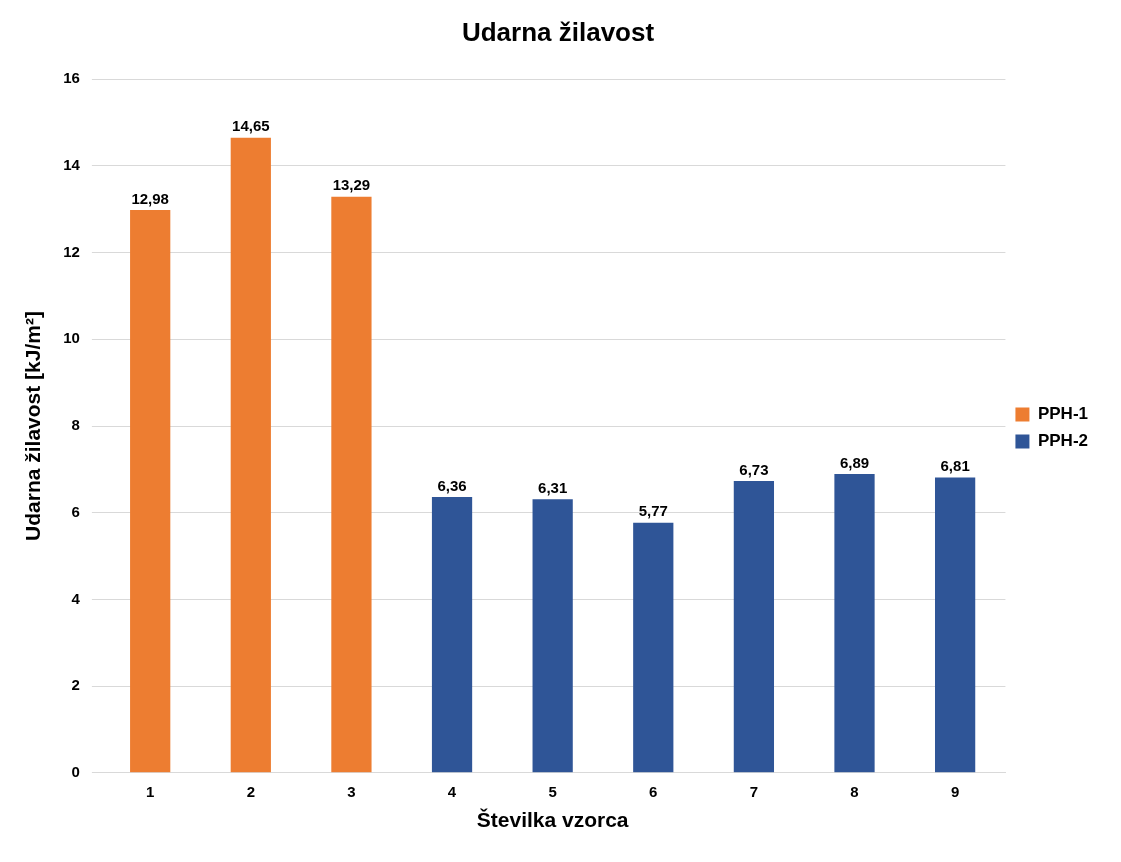 The width and height of the screenshot is (1121, 862). Describe the element at coordinates (72, 165) in the screenshot. I see `y-tick-label: 14` at that location.